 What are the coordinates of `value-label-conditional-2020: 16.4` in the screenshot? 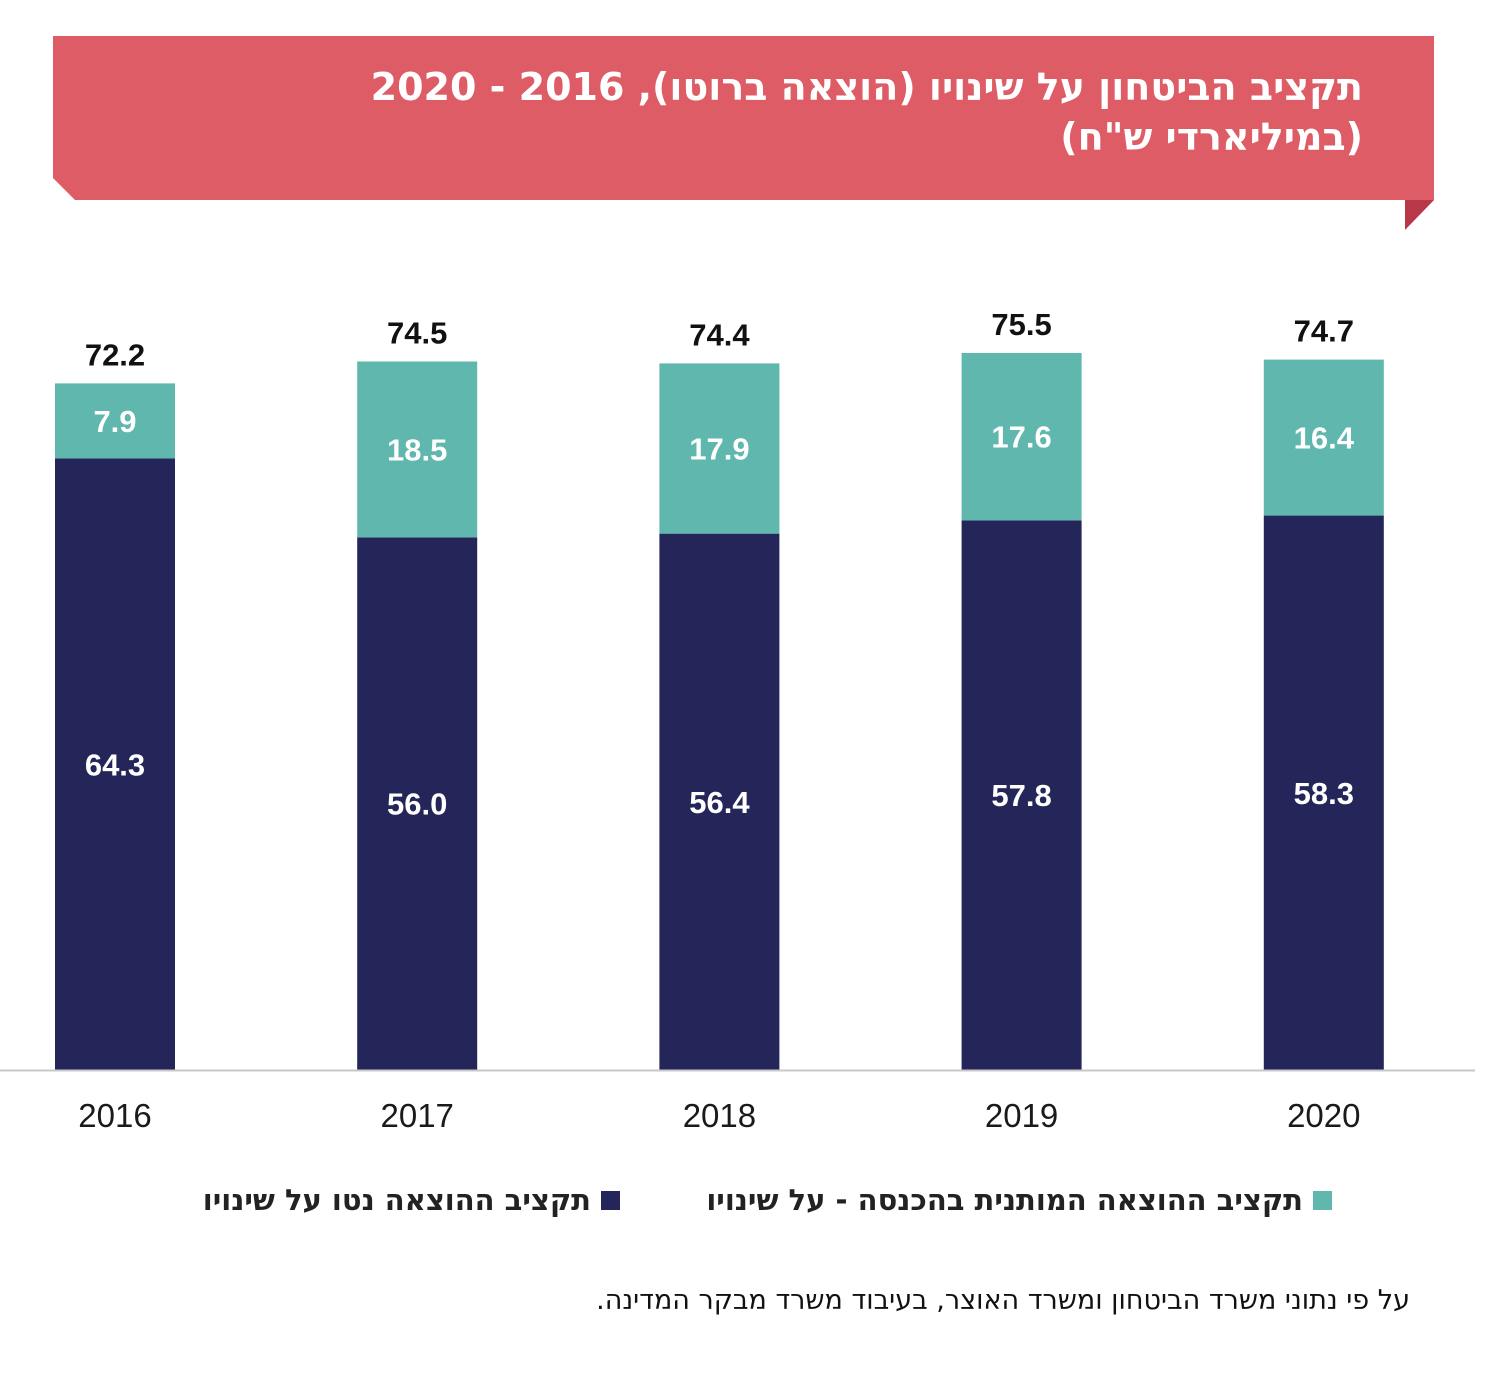 It's located at (1324, 438).